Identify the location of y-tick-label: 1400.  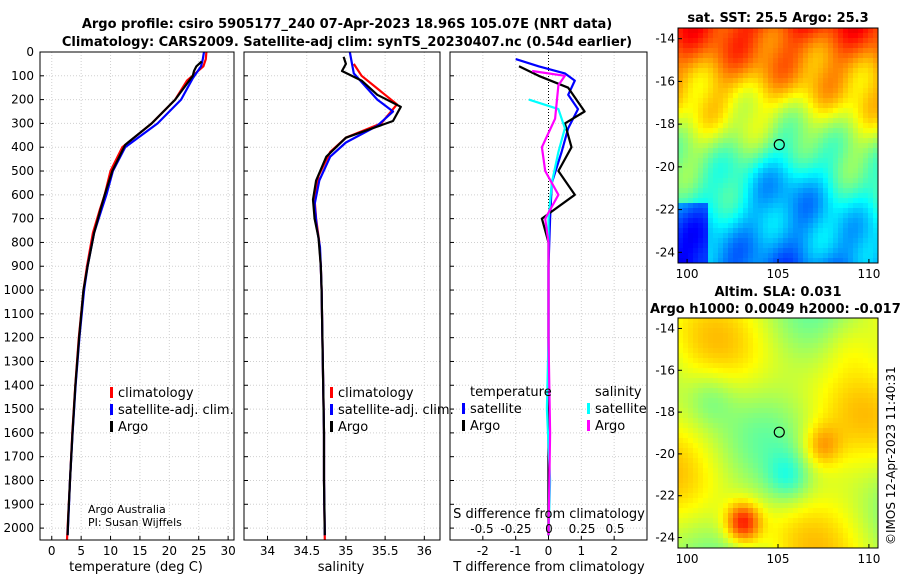
(18, 385).